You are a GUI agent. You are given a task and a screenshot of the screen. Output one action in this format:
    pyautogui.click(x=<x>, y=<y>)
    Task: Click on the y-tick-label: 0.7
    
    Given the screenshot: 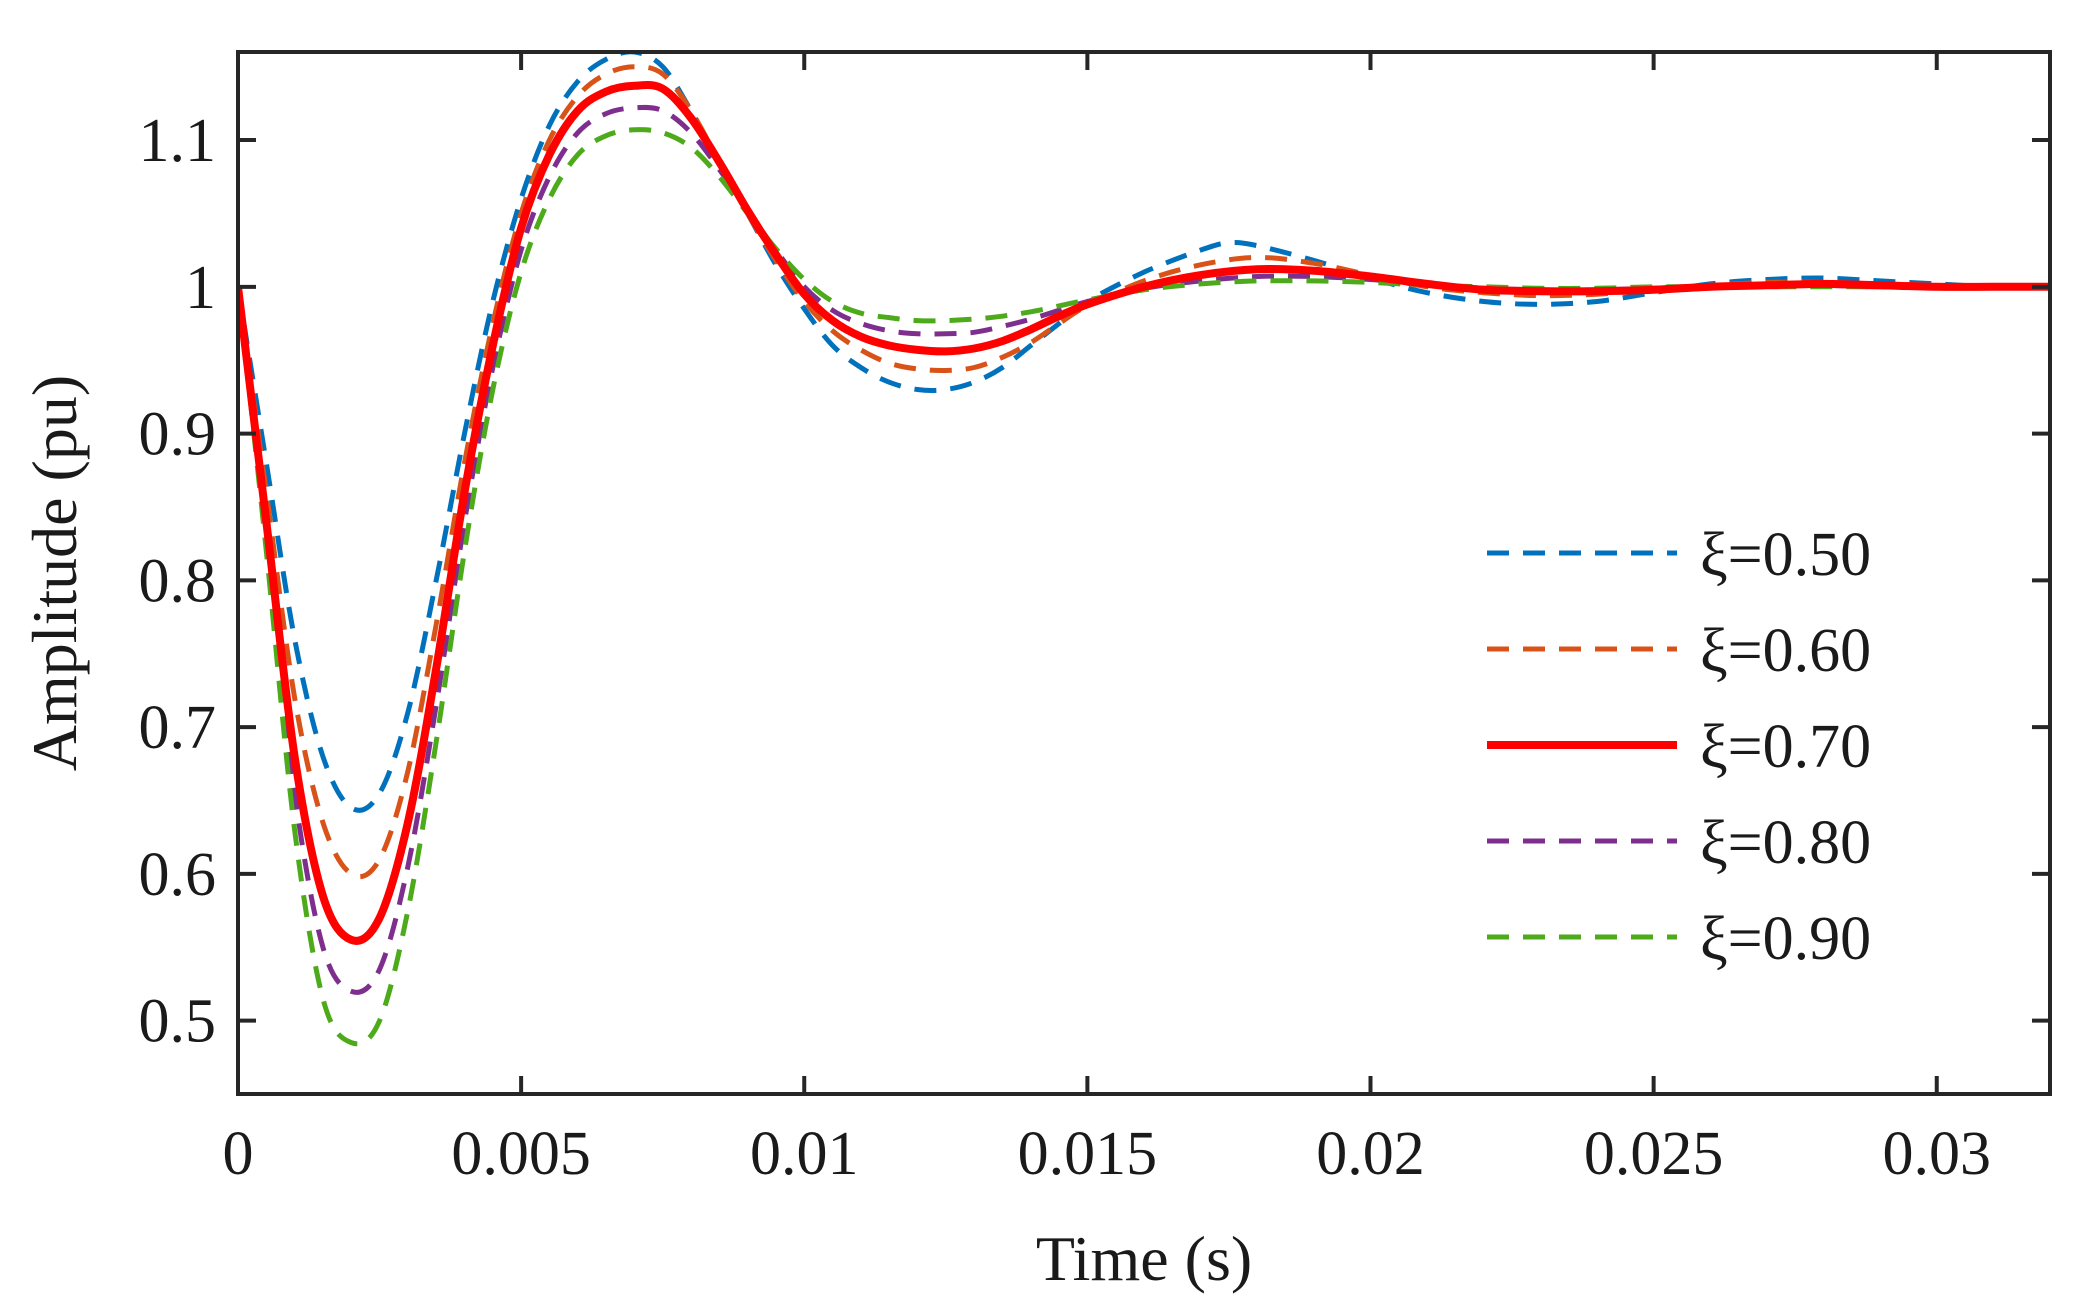 What is the action you would take?
    pyautogui.click(x=178, y=728)
    